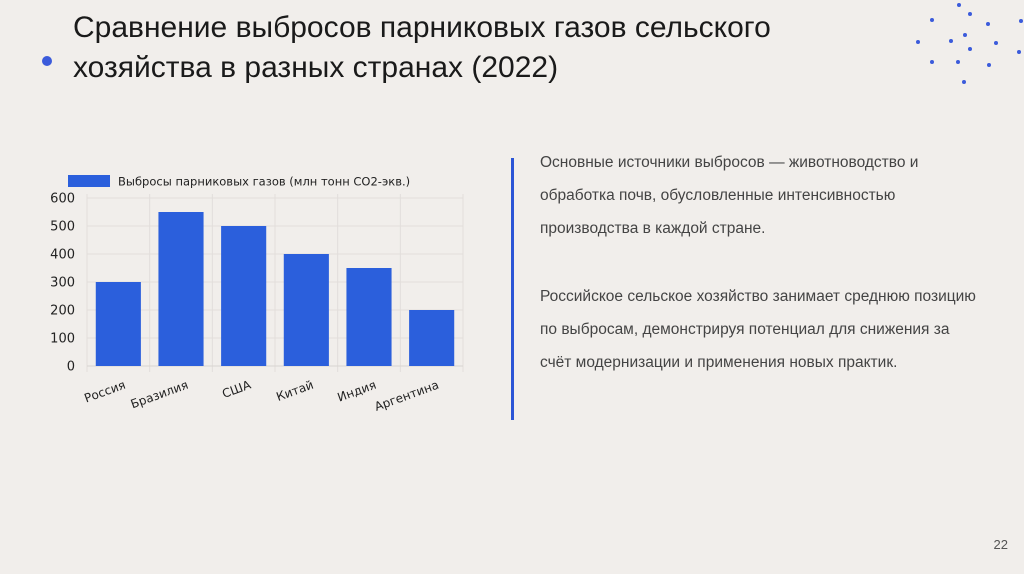  I want to click on bar-США, so click(244, 296).